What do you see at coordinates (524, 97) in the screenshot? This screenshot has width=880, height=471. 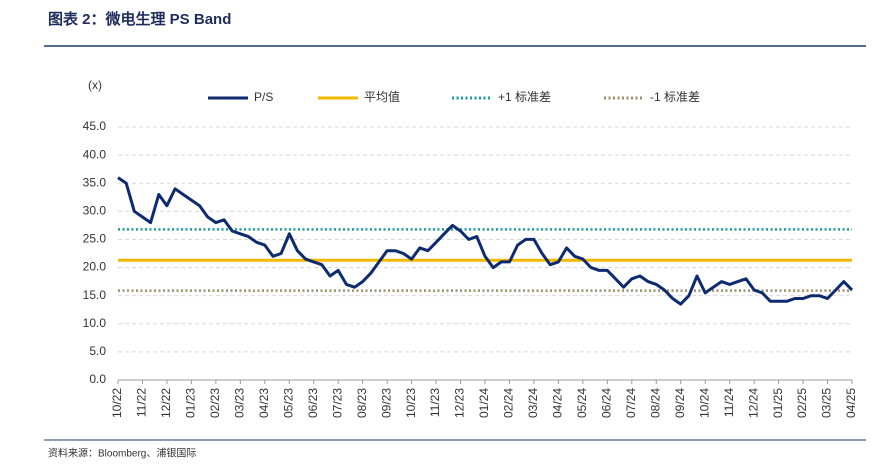 I see `legend-label: +1 标准差` at bounding box center [524, 97].